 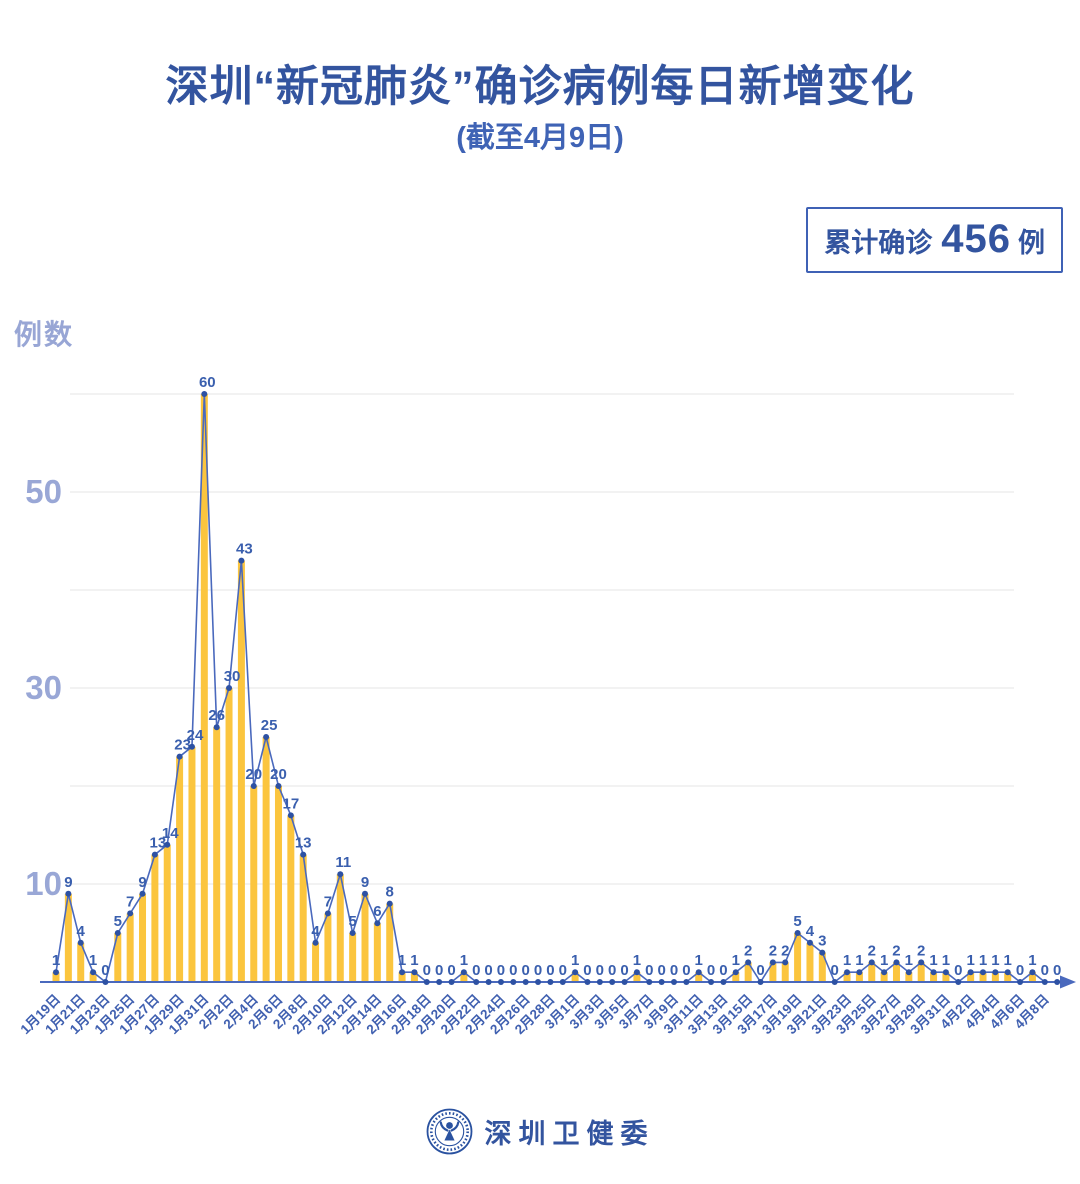 What do you see at coordinates (278, 774) in the screenshot?
I see `chart-value-label: 20` at bounding box center [278, 774].